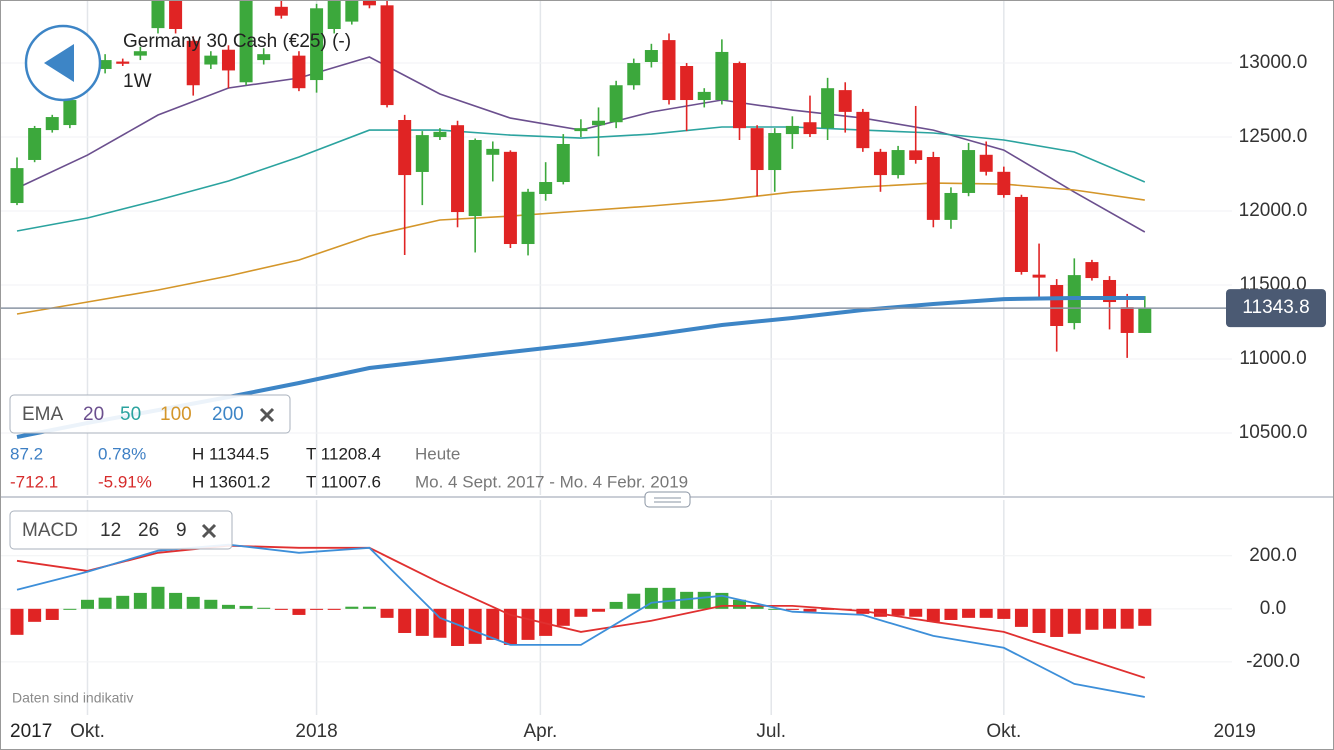  What do you see at coordinates (122, 453) in the screenshot?
I see `stat-text: 0.78%` at bounding box center [122, 453].